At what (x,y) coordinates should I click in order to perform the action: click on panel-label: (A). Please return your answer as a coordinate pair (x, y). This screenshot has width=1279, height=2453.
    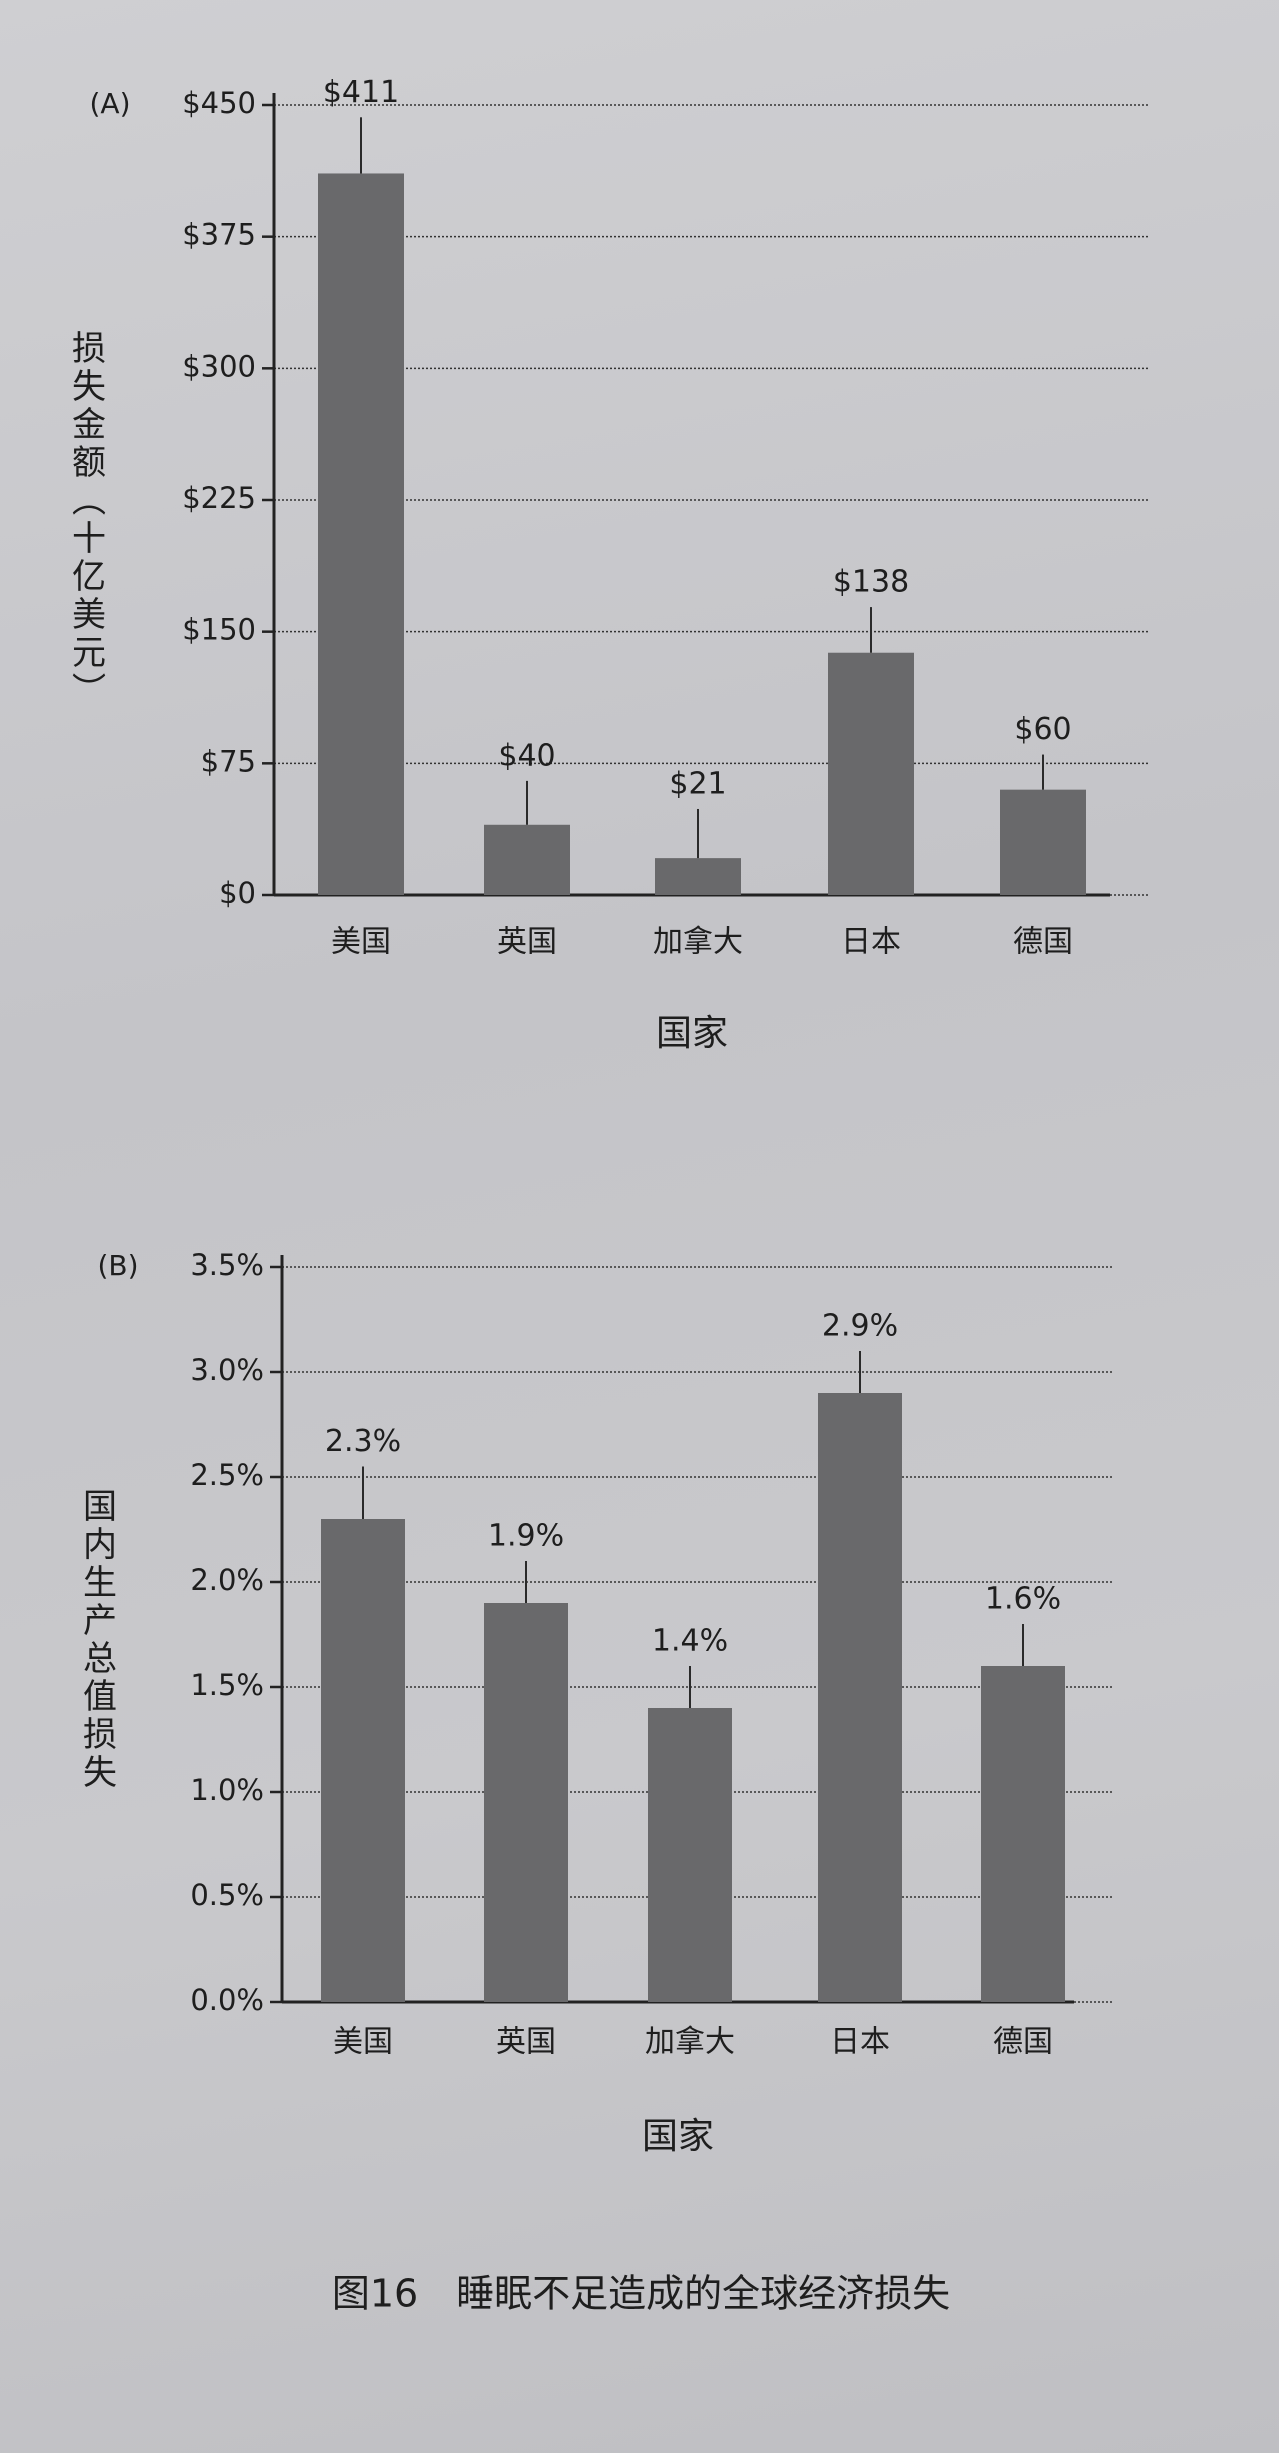
    Looking at the image, I should click on (109, 103).